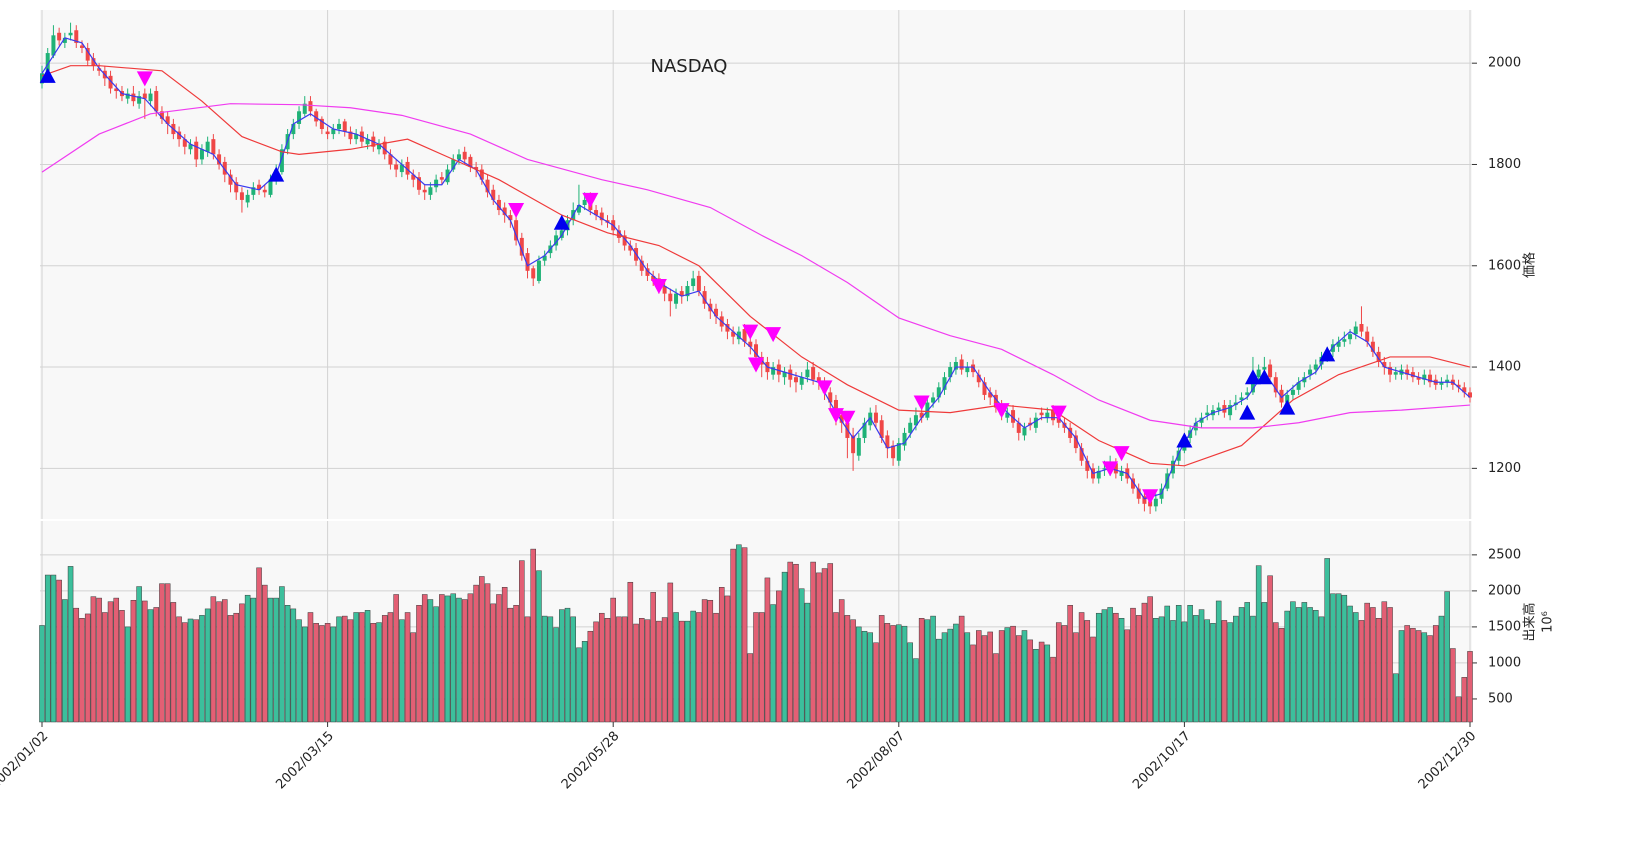 The width and height of the screenshot is (1633, 842). What do you see at coordinates (1504, 590) in the screenshot?
I see `y-tick-label: 2000` at bounding box center [1504, 590].